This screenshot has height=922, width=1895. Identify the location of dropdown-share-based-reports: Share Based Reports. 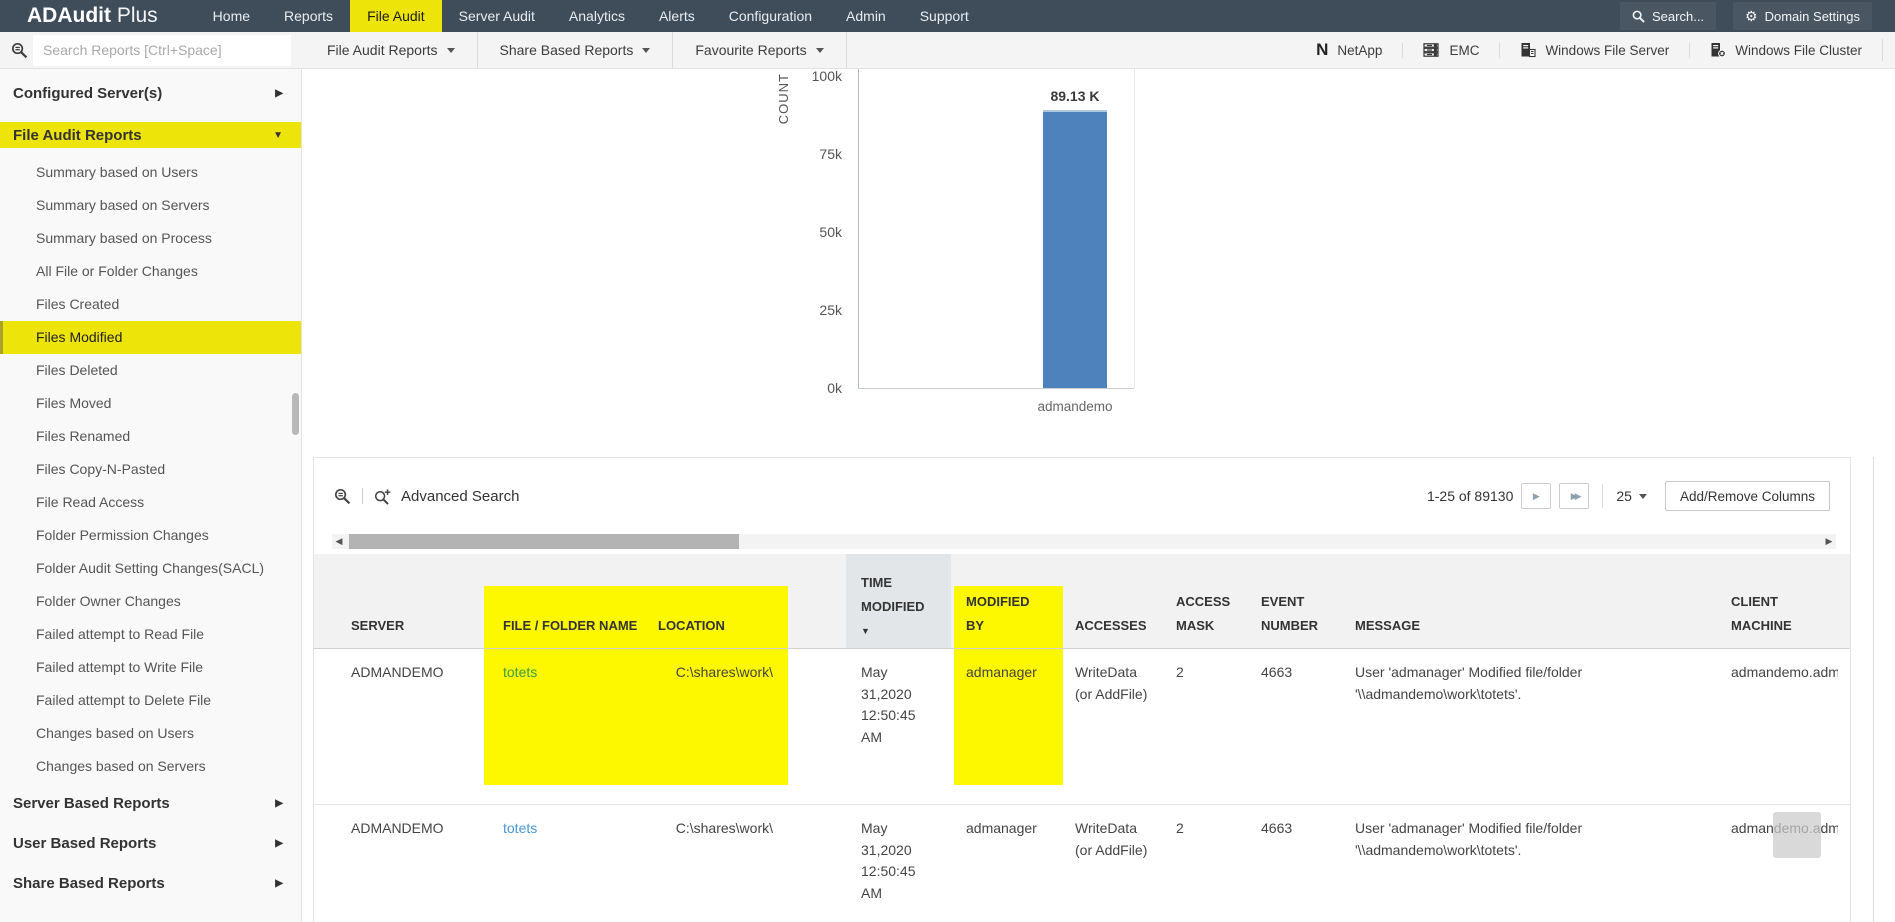
(576, 50).